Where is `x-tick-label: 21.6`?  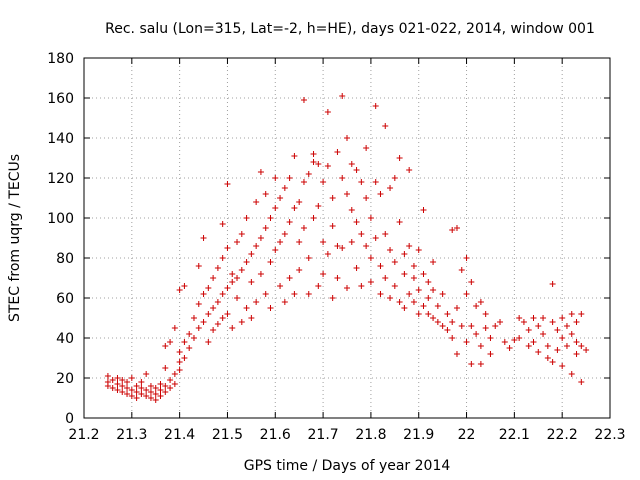
x-tick-label: 21.6 is located at coordinates (275, 435).